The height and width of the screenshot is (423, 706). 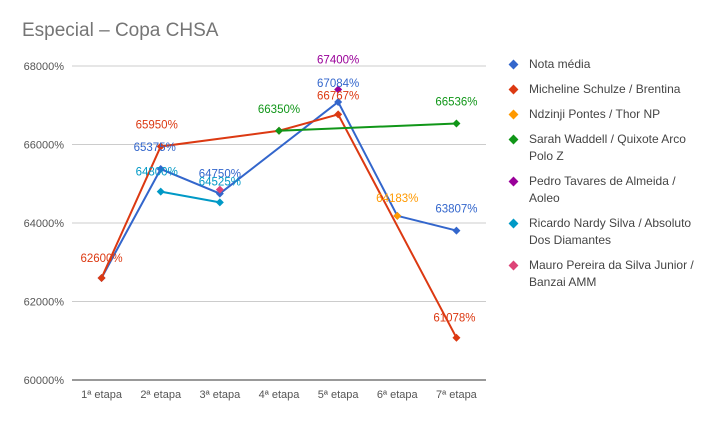 I want to click on data-label: 67400%, so click(x=338, y=61).